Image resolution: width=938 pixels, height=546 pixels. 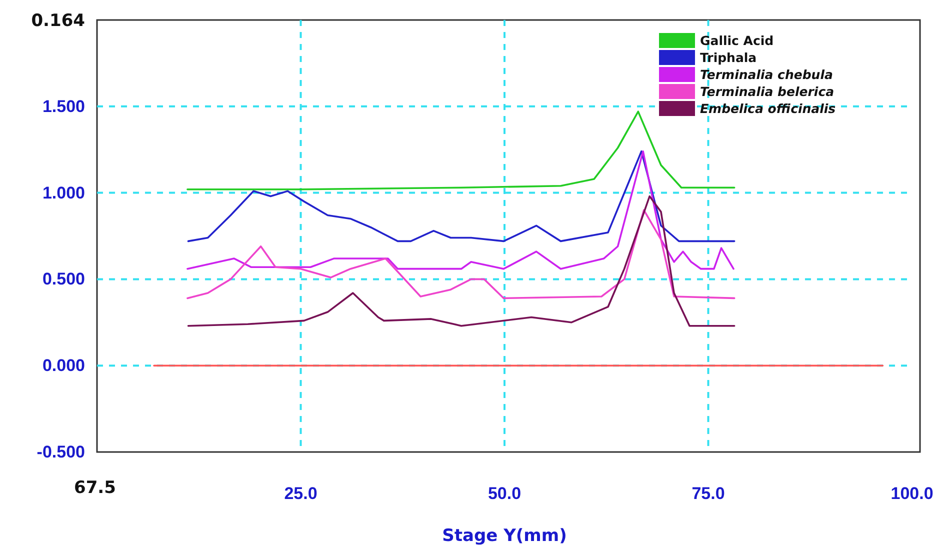 What do you see at coordinates (505, 494) in the screenshot?
I see `x-tick-label: 50.0` at bounding box center [505, 494].